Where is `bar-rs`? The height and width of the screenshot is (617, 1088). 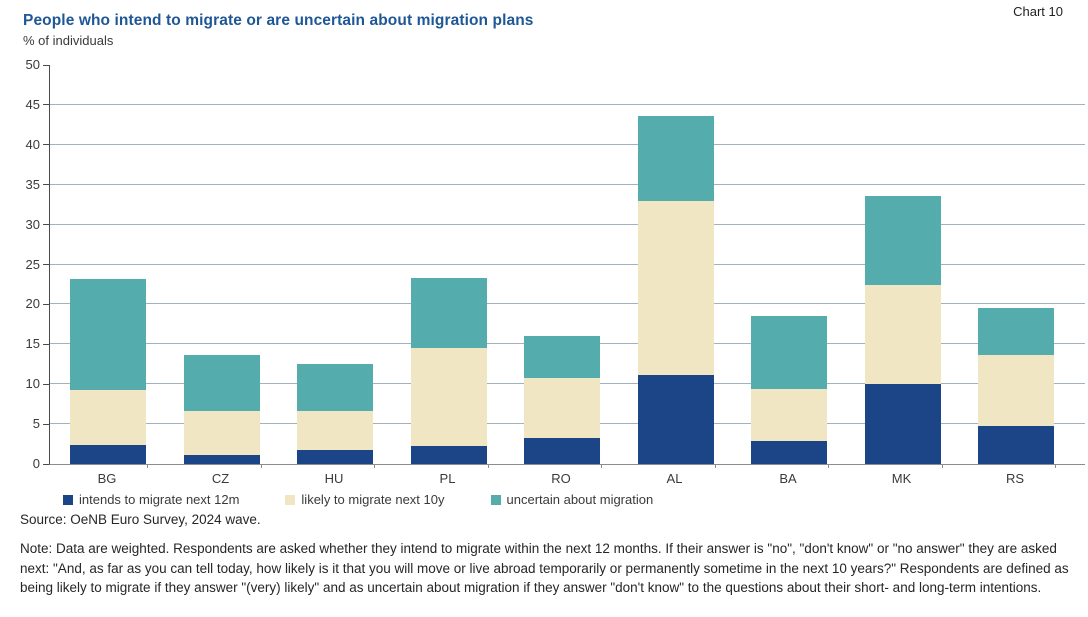 bar-rs is located at coordinates (1016, 385).